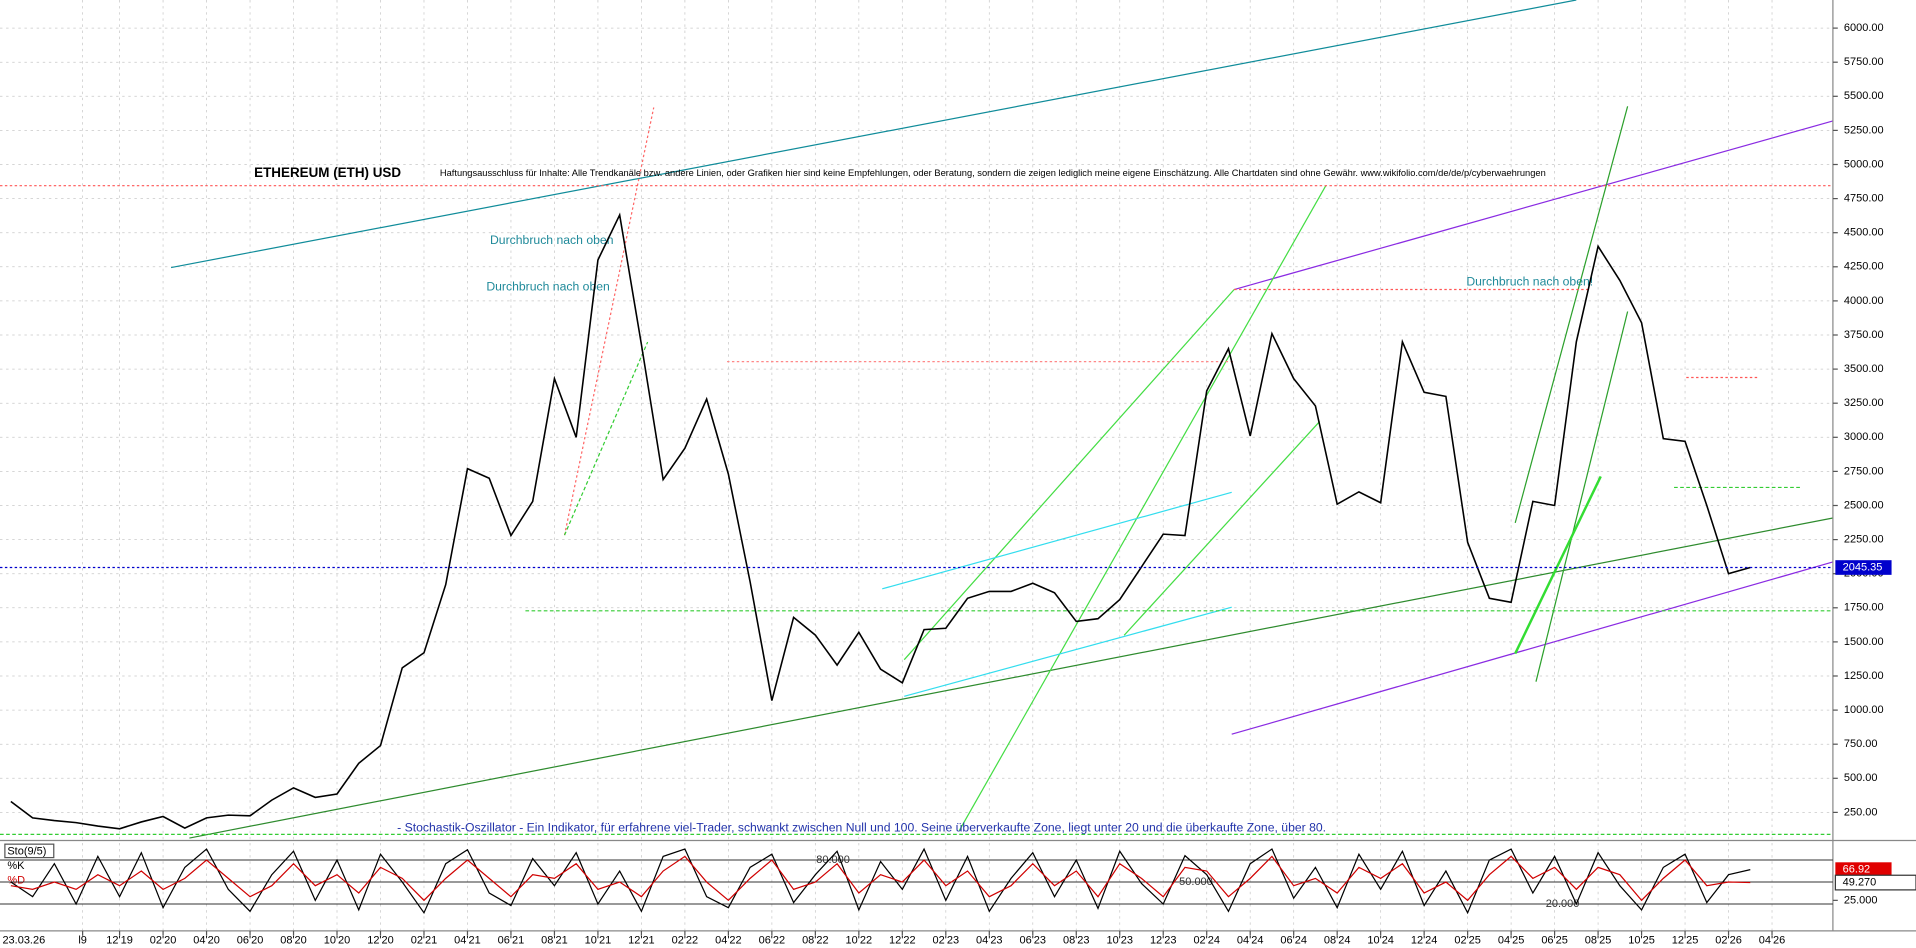 The image size is (1916, 948). Describe the element at coordinates (250, 941) in the screenshot. I see `x-tick-label: 06'20` at that location.